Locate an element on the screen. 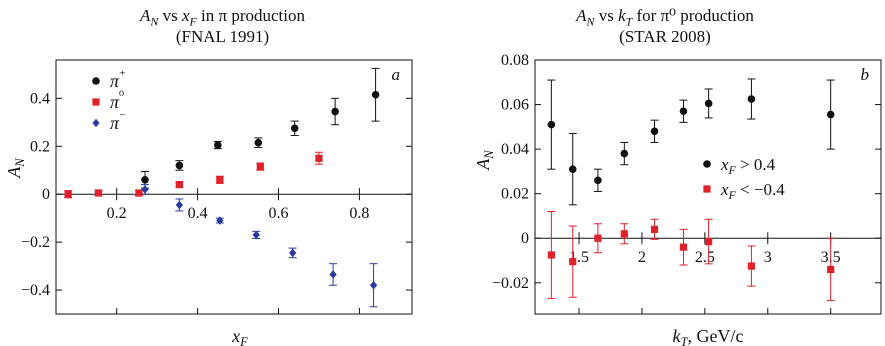 The width and height of the screenshot is (885, 346). y-tick-label: 0.4 is located at coordinates (40, 98).